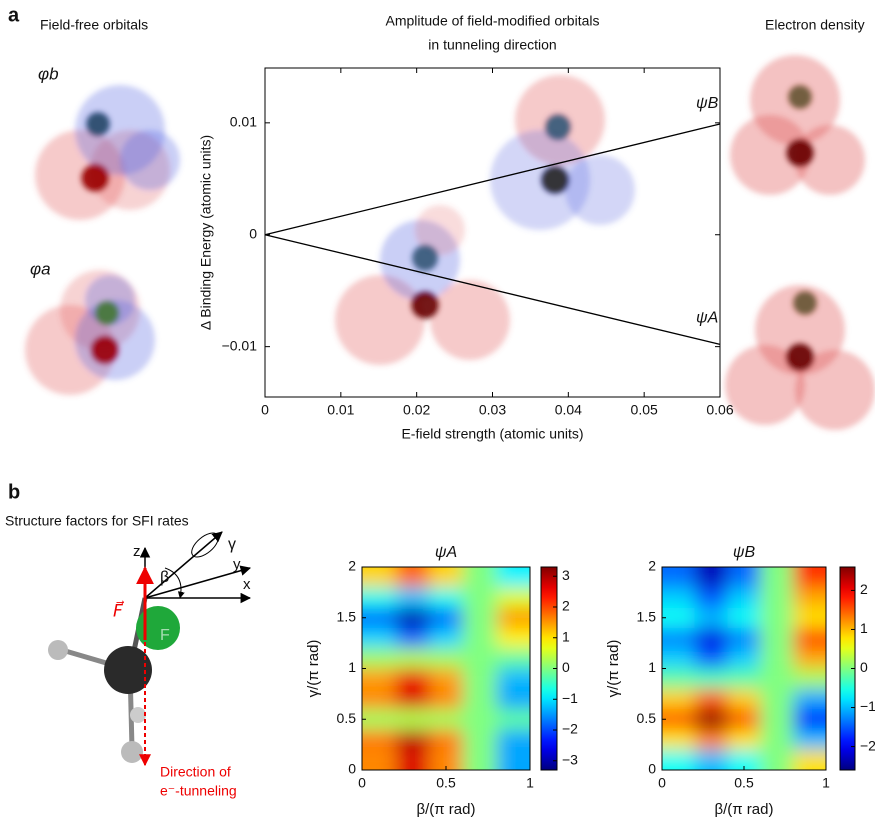  Describe the element at coordinates (493, 21) in the screenshot. I see `chart-title: Amplitude of field-modified orbitals` at that location.